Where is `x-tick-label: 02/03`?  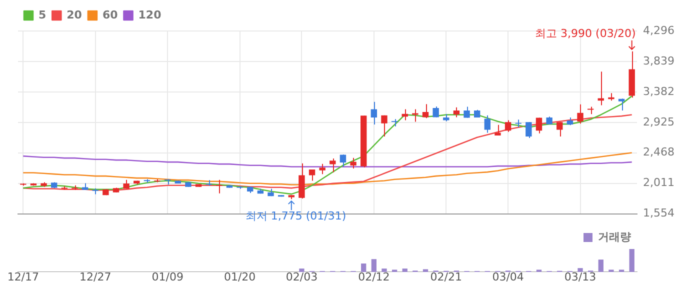
x-tick-label: 02/03 is located at coordinates (302, 277).